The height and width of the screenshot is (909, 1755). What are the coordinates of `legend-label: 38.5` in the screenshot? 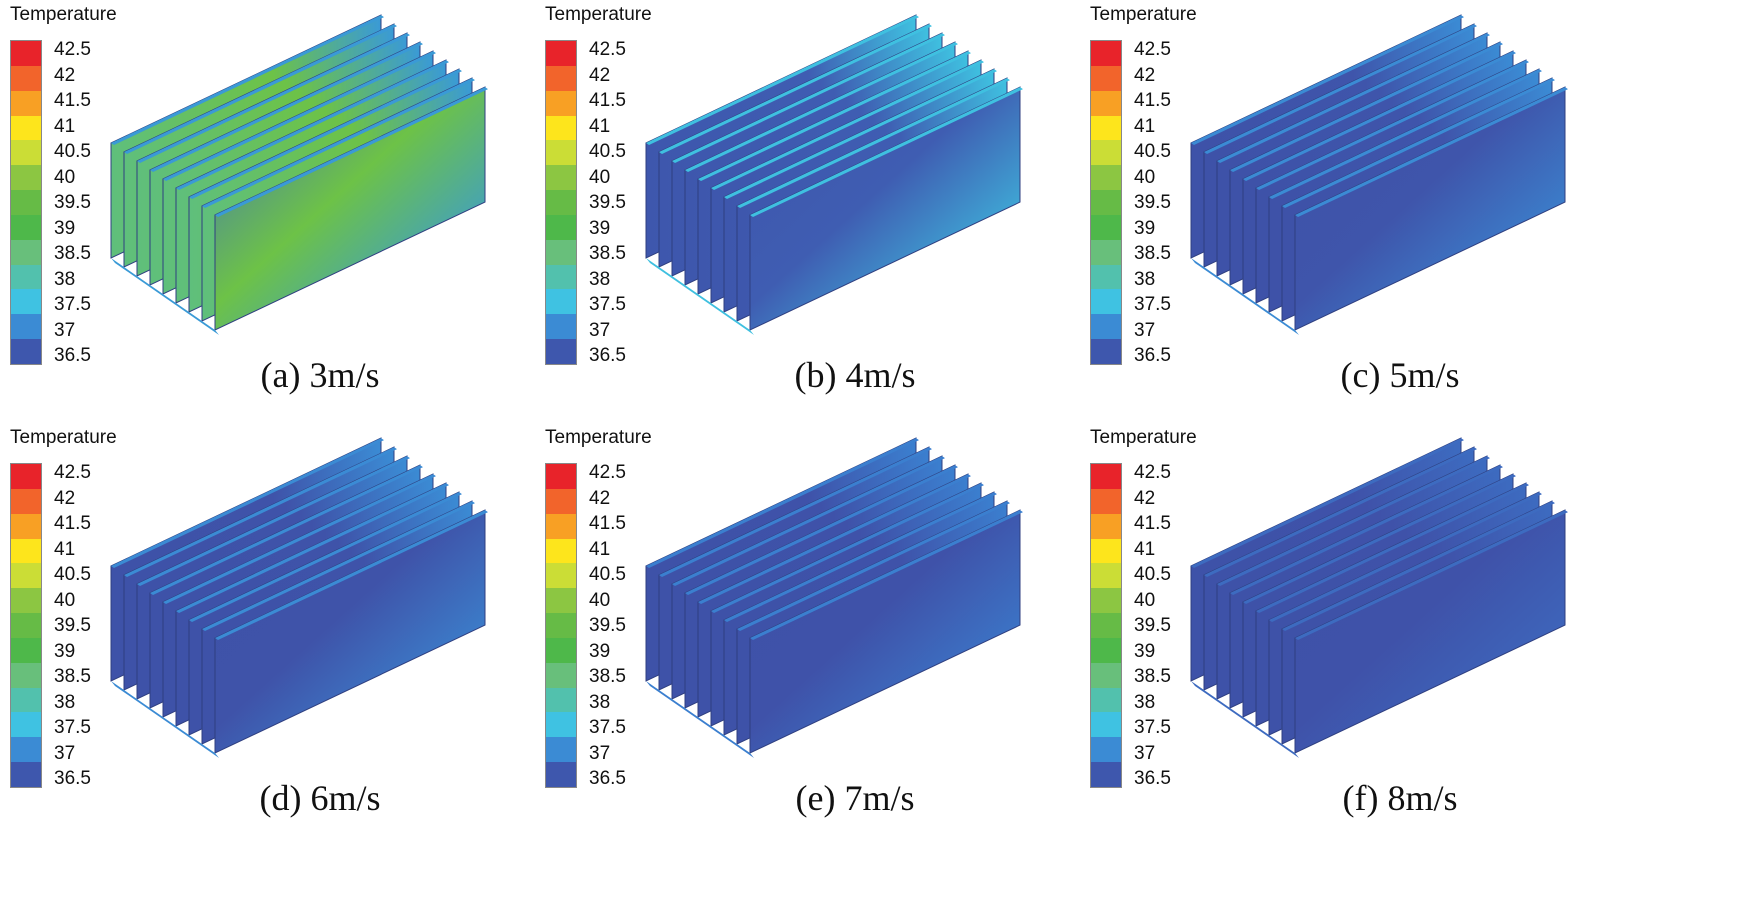 It's located at (72, 253).